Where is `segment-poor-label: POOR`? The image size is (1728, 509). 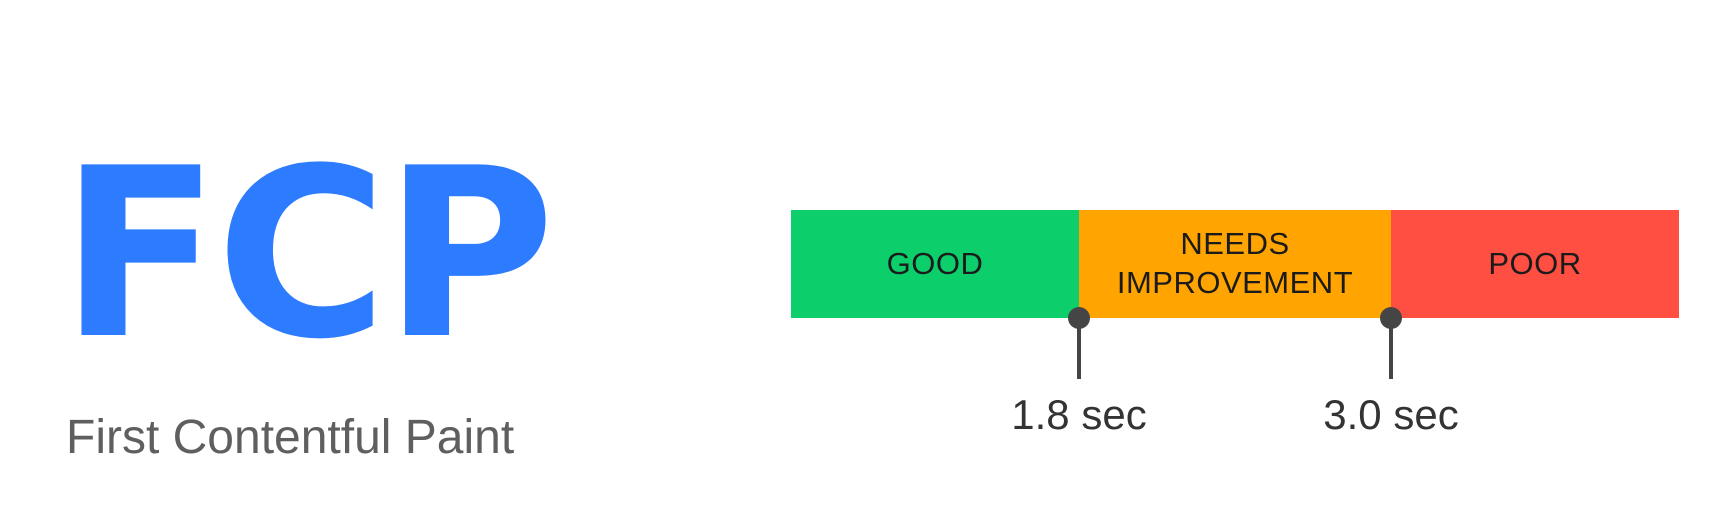
segment-poor-label: POOR is located at coordinates (1535, 263).